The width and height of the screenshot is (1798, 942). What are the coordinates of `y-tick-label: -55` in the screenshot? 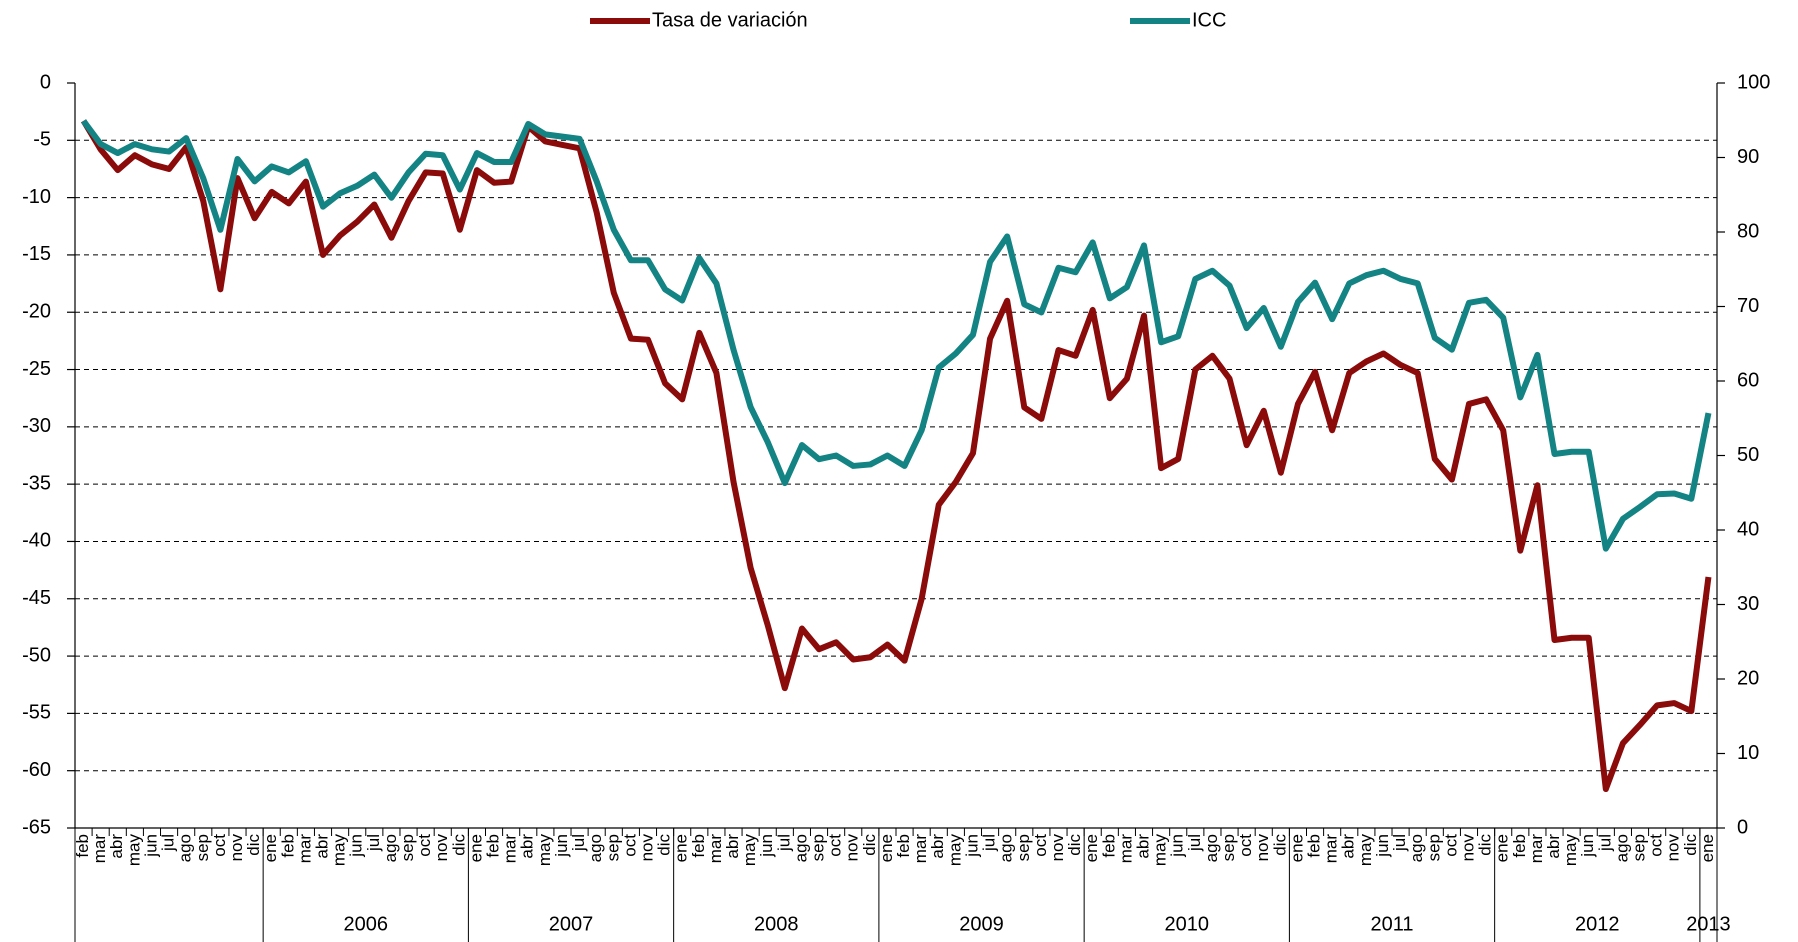 It's located at (36, 713).